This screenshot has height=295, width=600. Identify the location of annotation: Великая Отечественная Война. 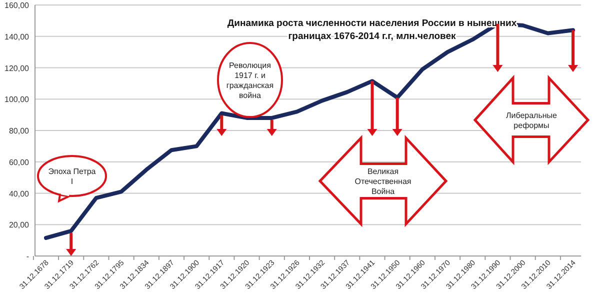
(383, 181).